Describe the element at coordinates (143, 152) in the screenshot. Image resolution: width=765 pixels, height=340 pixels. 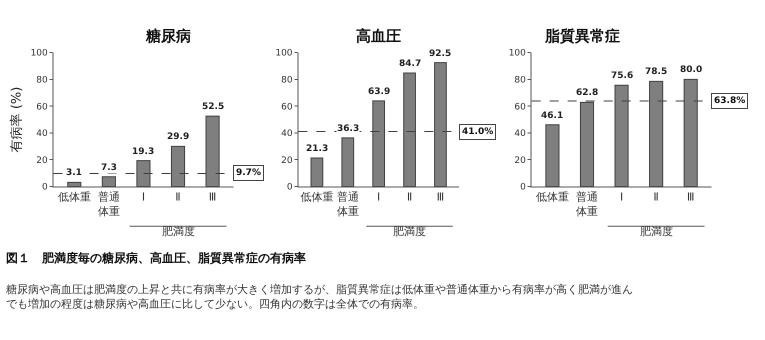
I see `data-label: 19.3` at that location.